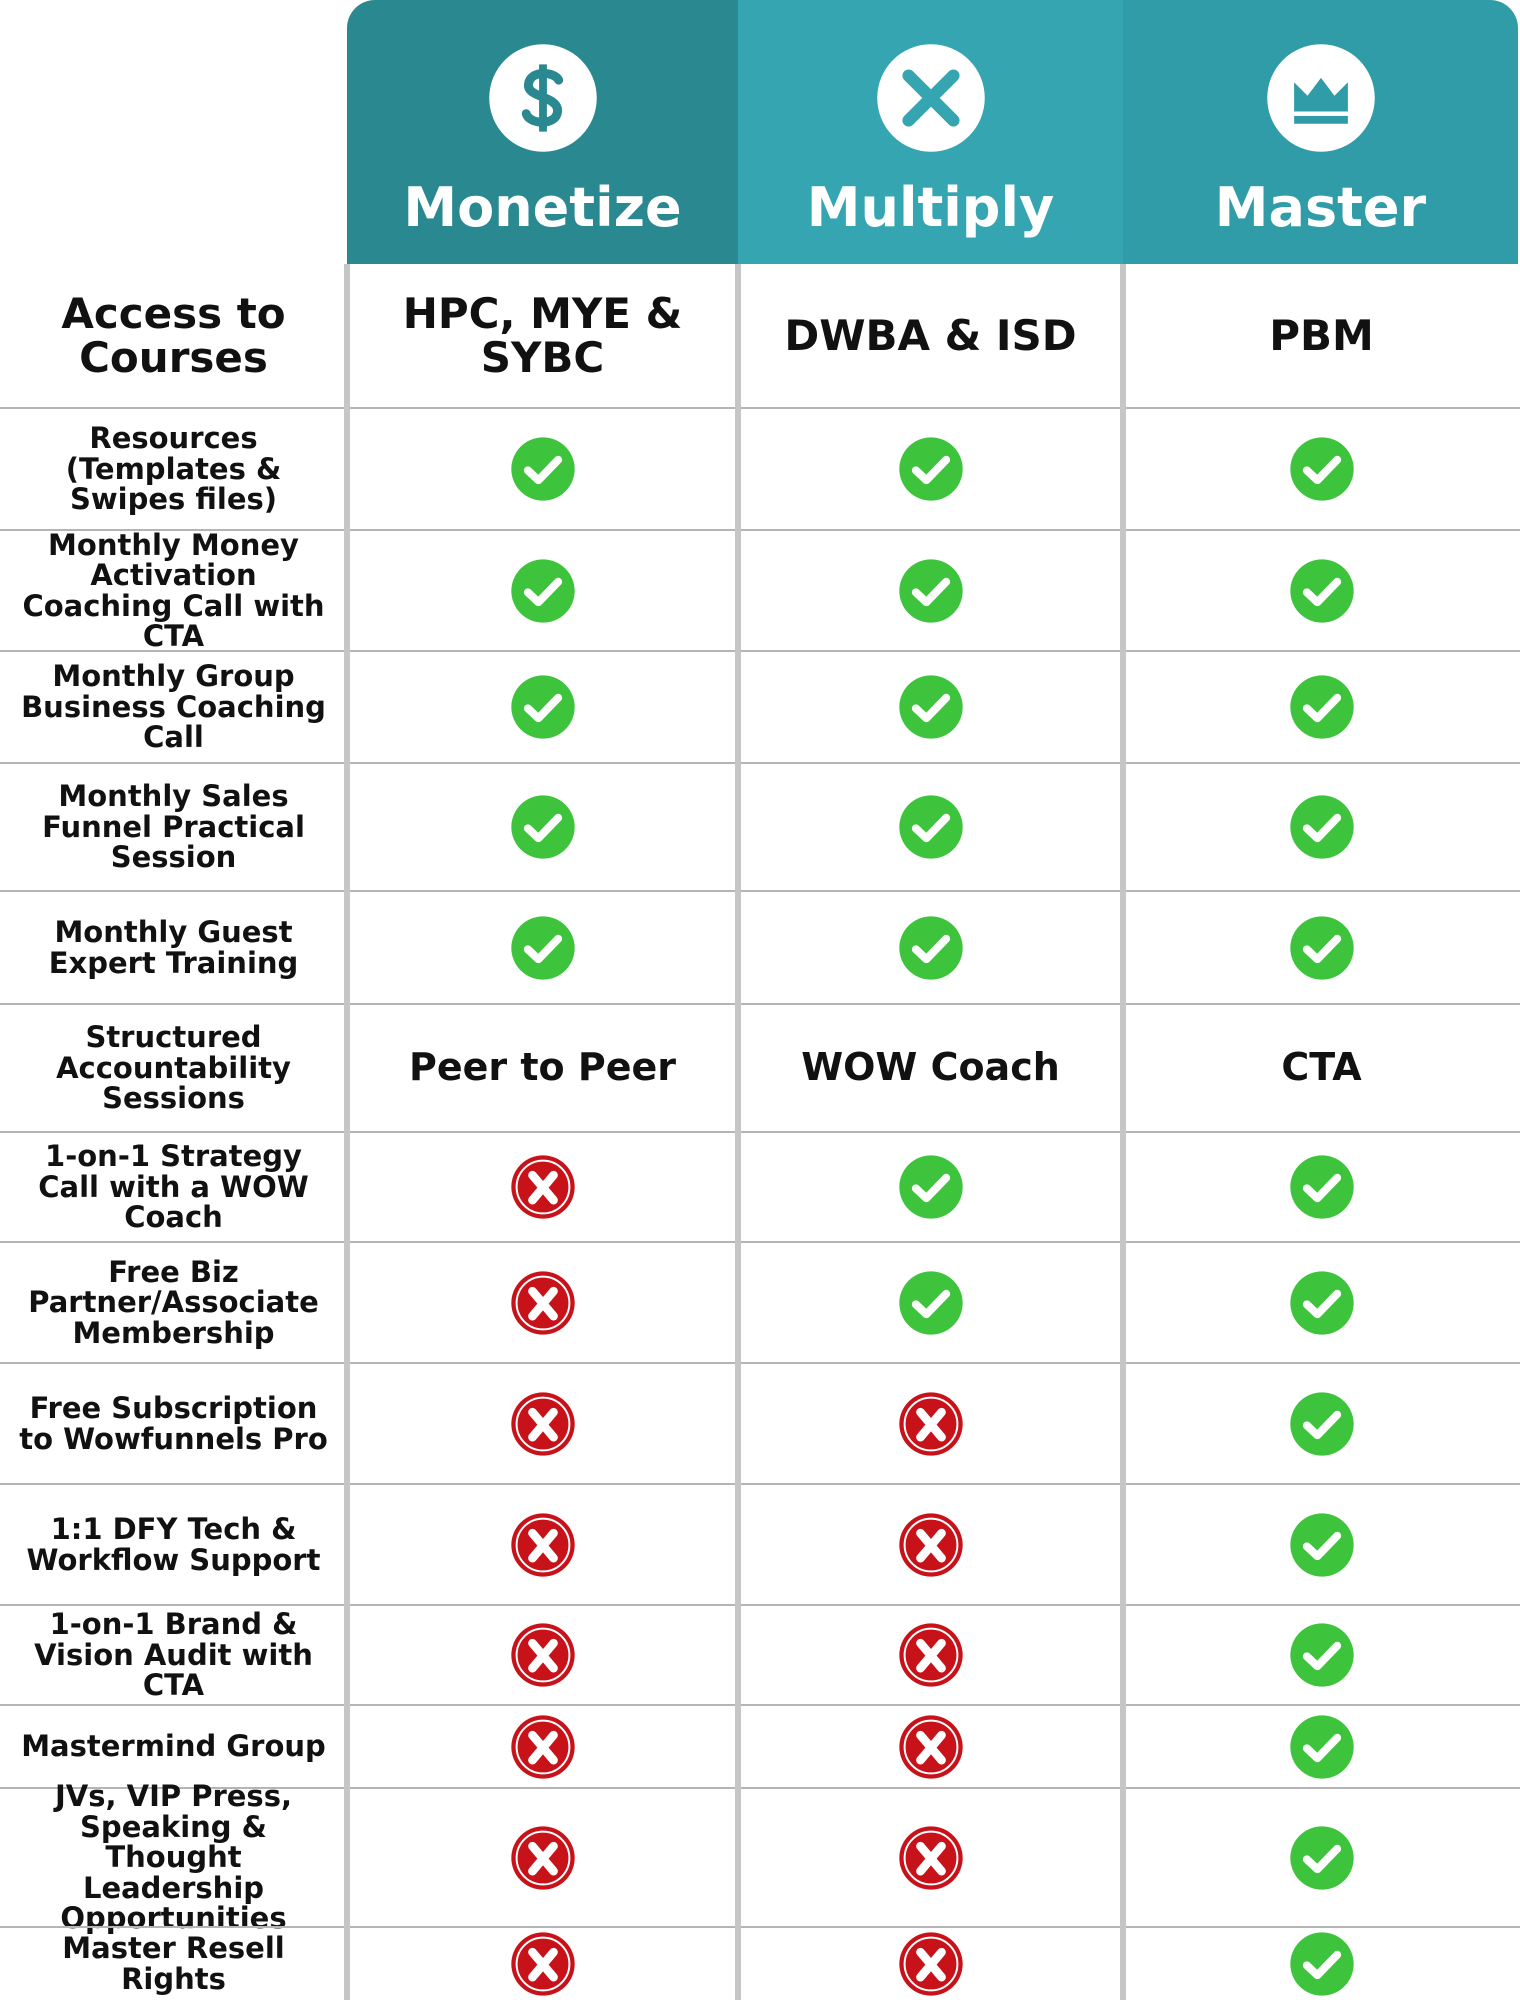 This screenshot has width=1520, height=2000. Describe the element at coordinates (173, 707) in the screenshot. I see `row-label: Monthly Group Business Coaching Call` at that location.